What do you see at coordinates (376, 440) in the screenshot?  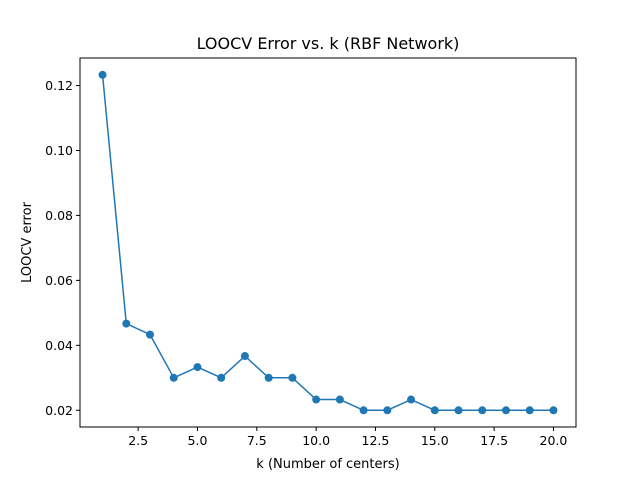 I see `x-tick-label: 12.5` at bounding box center [376, 440].